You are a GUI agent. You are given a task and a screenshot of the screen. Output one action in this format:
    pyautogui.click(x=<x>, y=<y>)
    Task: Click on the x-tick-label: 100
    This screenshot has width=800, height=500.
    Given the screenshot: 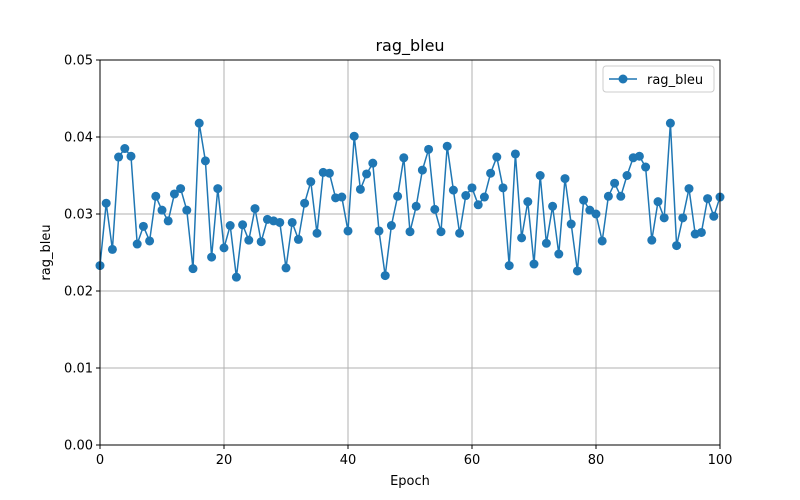 What is the action you would take?
    pyautogui.click(x=720, y=460)
    